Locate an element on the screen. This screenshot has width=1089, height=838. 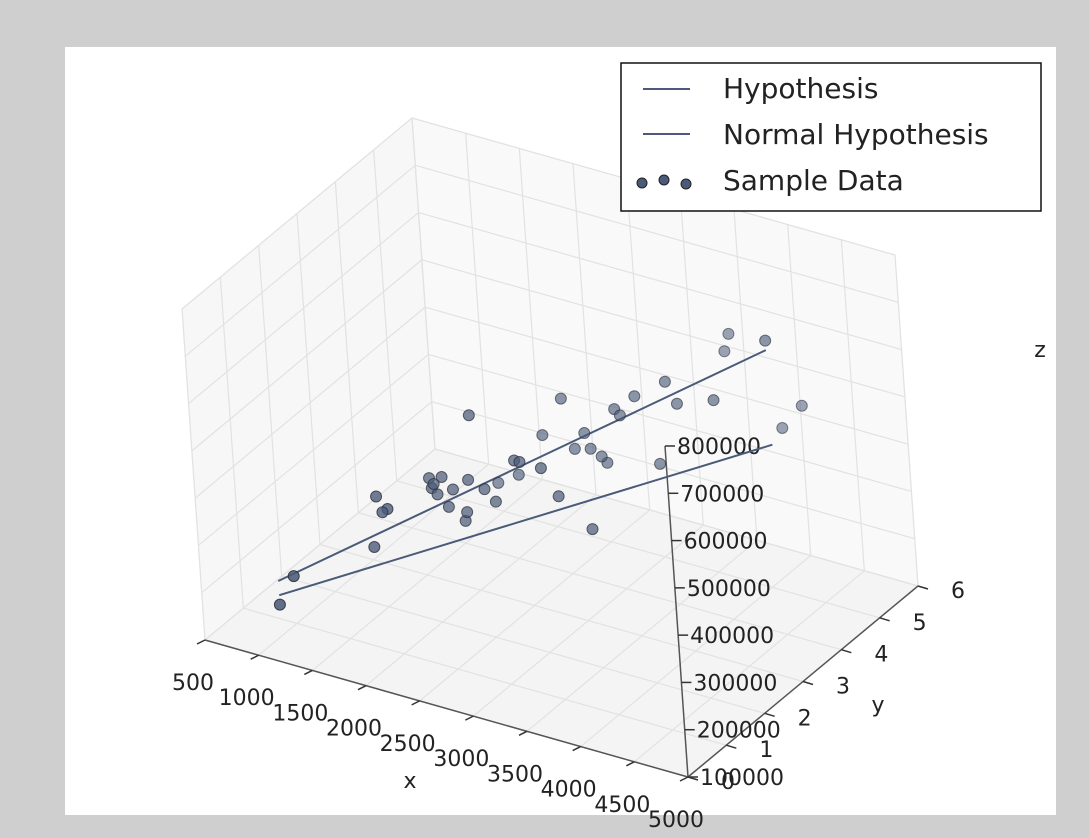
y-axis-label: y is located at coordinates (877, 705).